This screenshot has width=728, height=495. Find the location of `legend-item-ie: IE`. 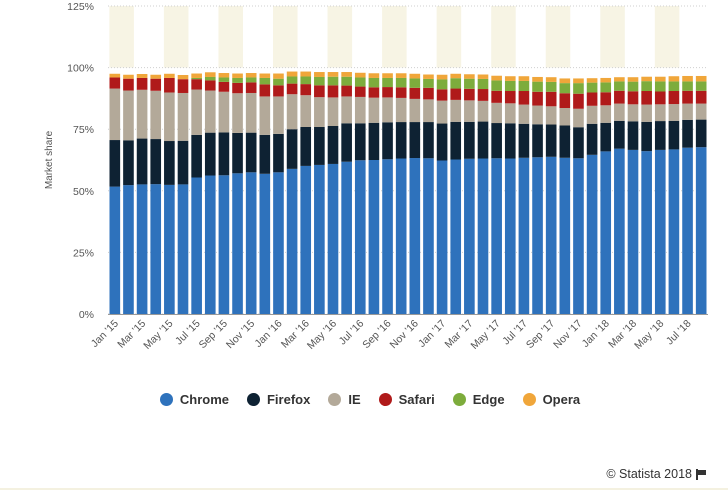

legend-item-ie: IE is located at coordinates (344, 399).